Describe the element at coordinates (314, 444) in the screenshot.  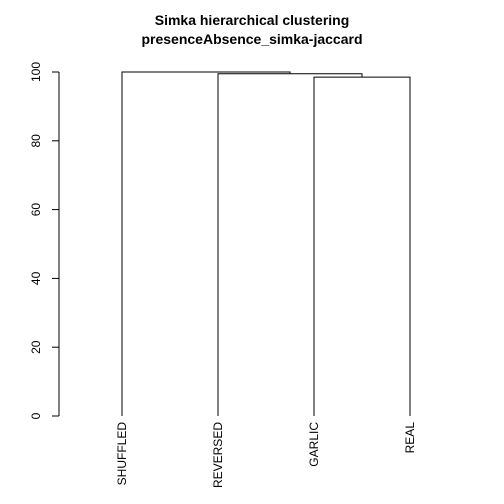
I see `leaf-label: GARLIC` at that location.